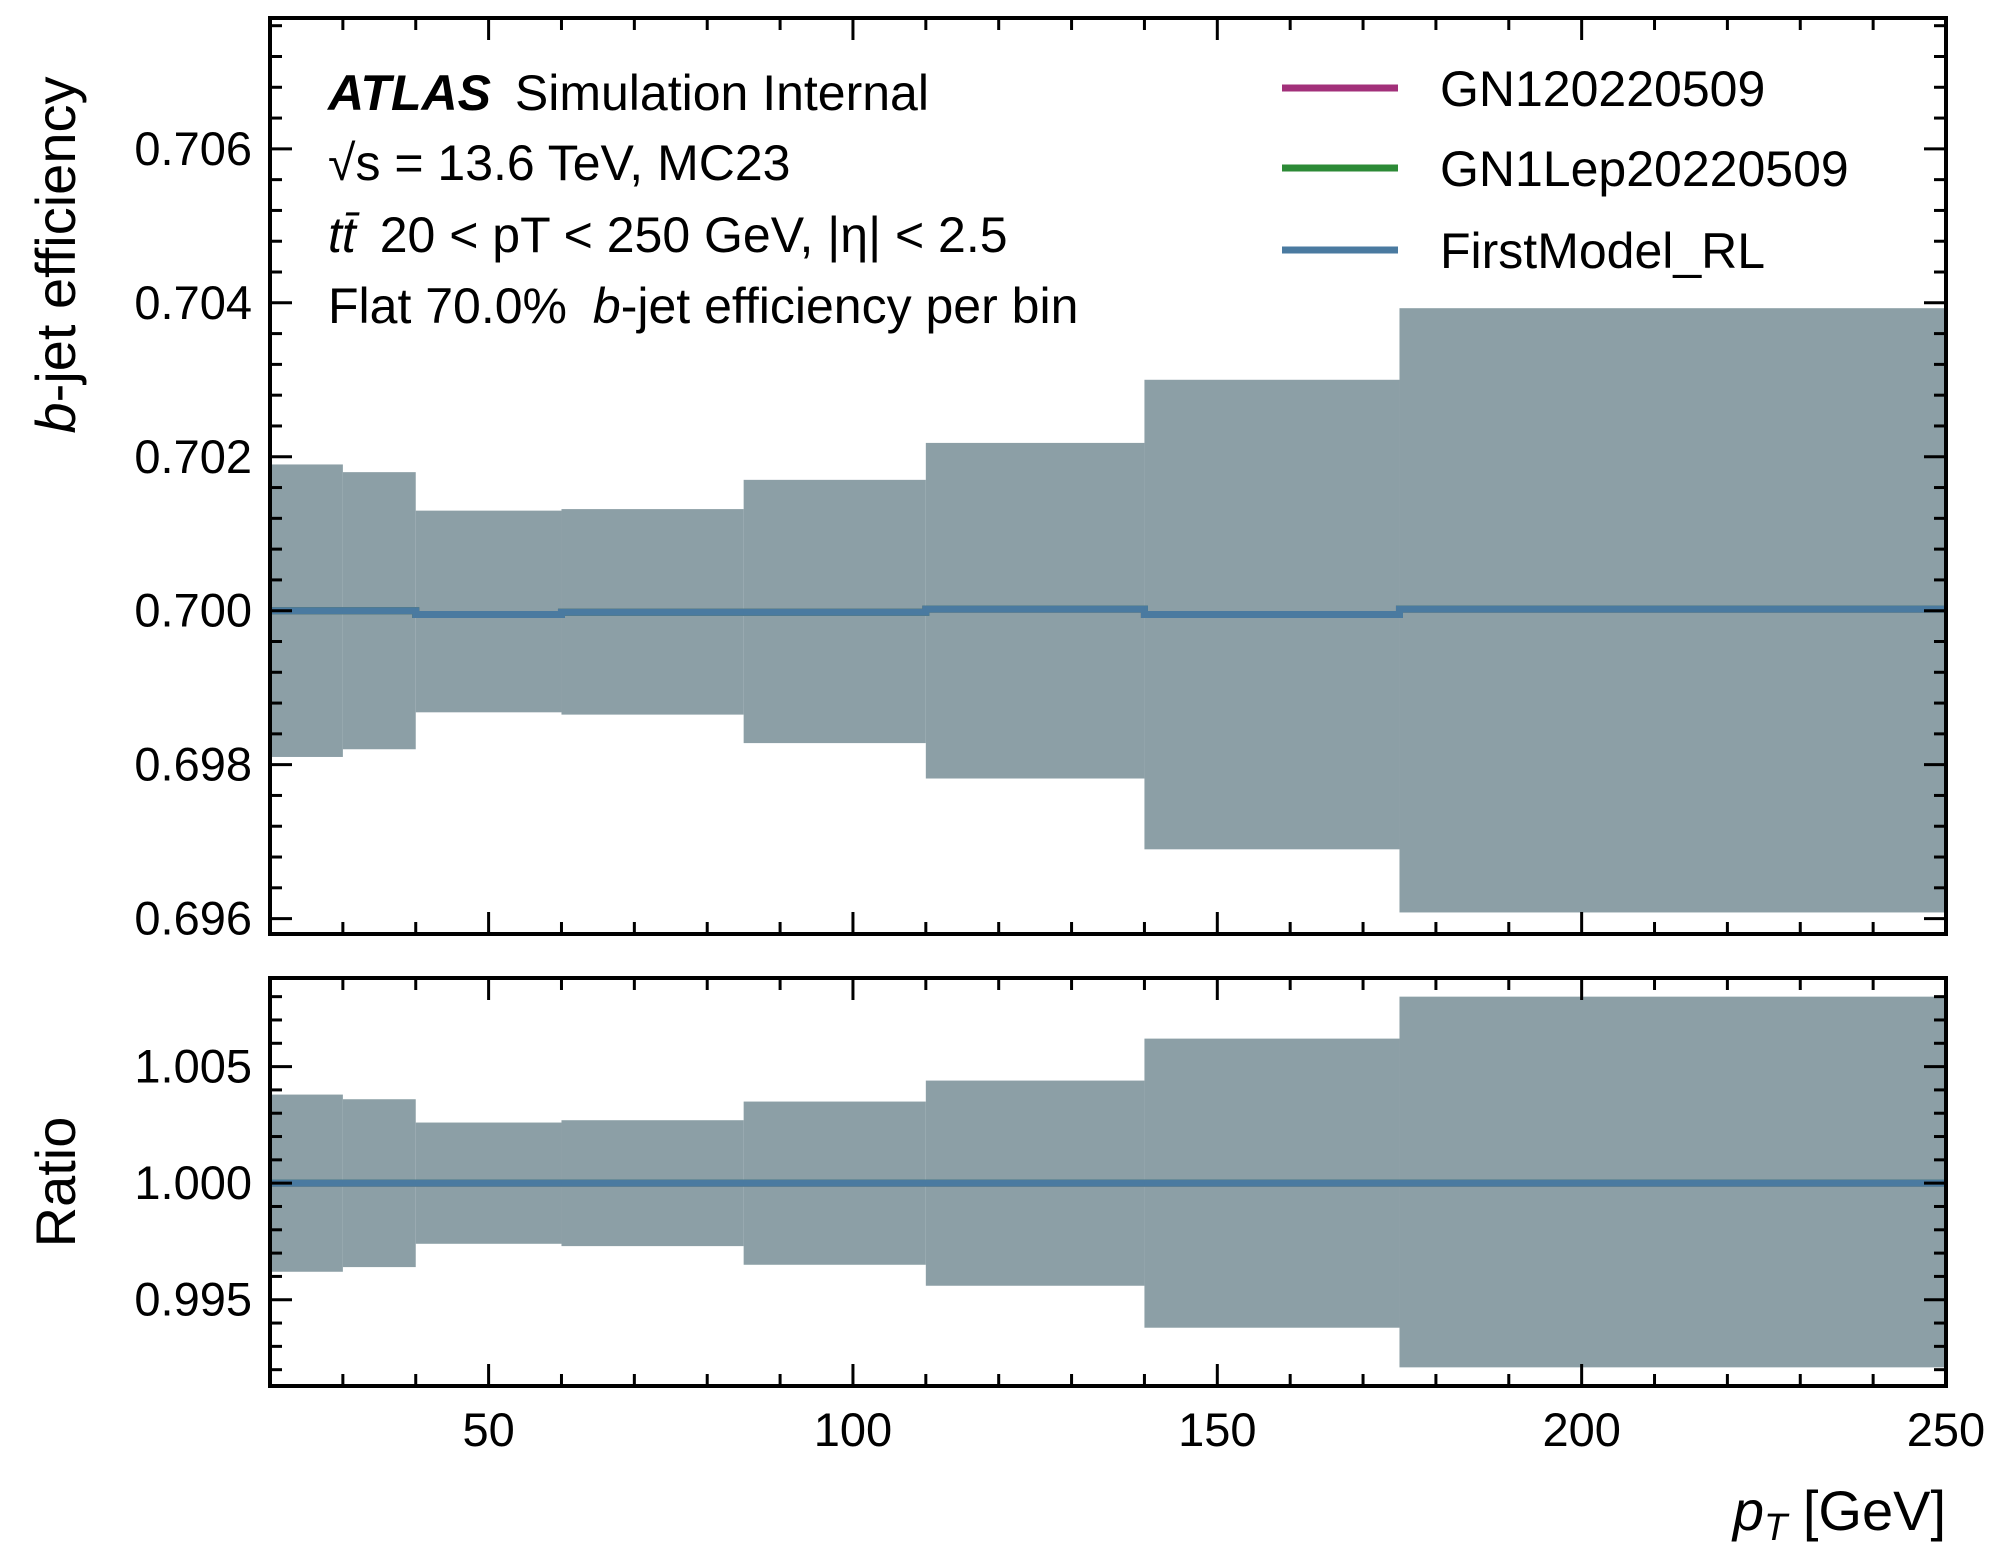 The height and width of the screenshot is (1560, 2000). I want to click on atlas-label: ATLAS Simulation Internal, so click(627, 93).